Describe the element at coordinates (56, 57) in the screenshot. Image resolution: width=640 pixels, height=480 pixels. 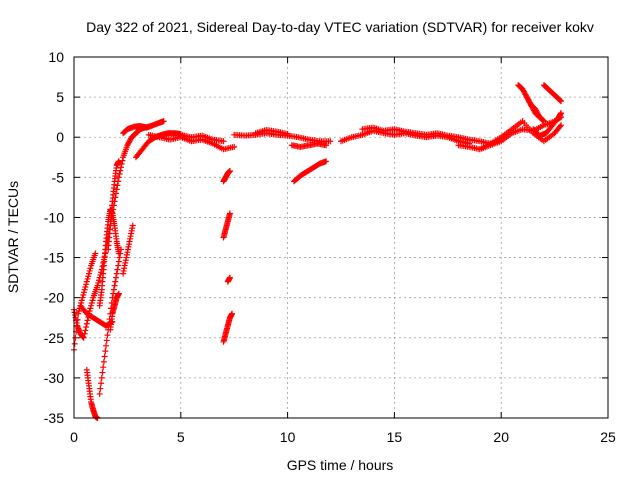
I see `y-tick-label: 10` at that location.